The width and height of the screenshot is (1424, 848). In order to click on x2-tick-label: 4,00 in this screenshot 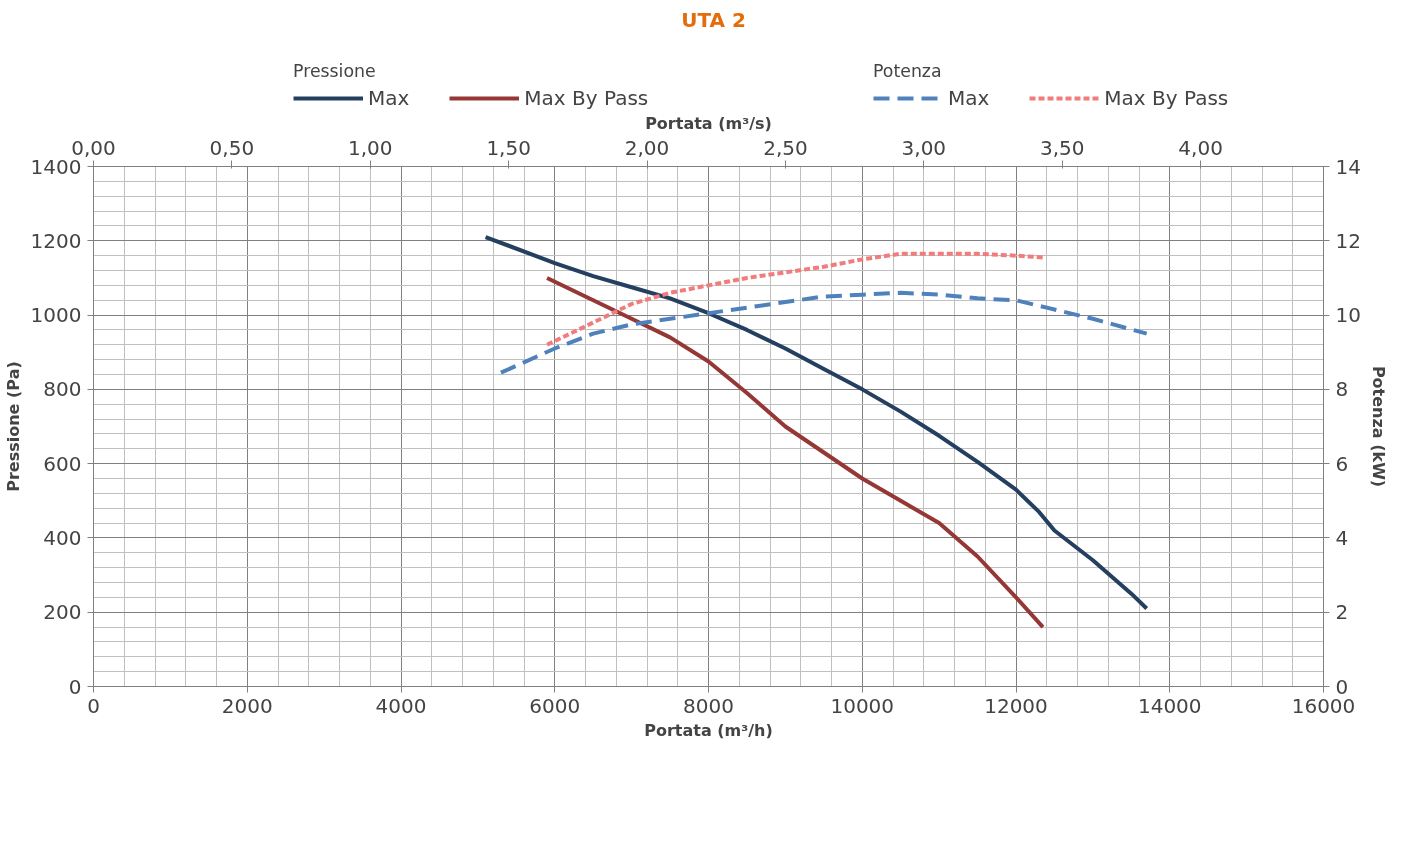, I will do `click(1200, 147)`.